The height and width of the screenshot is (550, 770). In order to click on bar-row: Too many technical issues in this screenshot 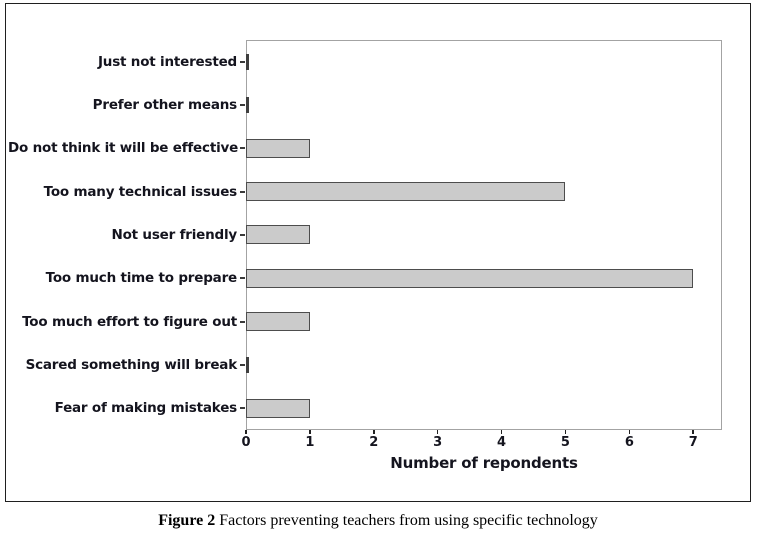, I will do `click(365, 191)`.